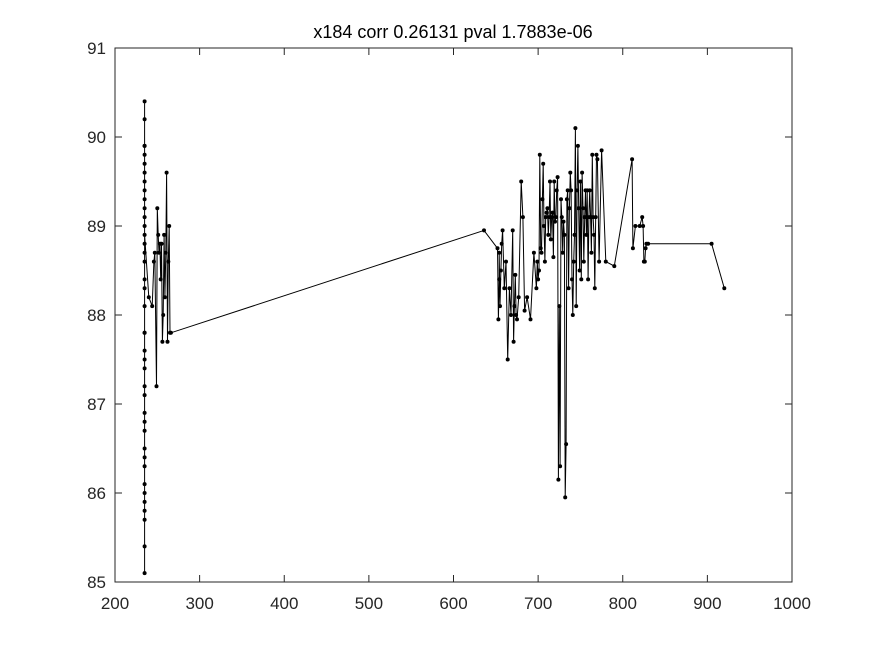  I want to click on y-tick-label: 88, so click(96, 315).